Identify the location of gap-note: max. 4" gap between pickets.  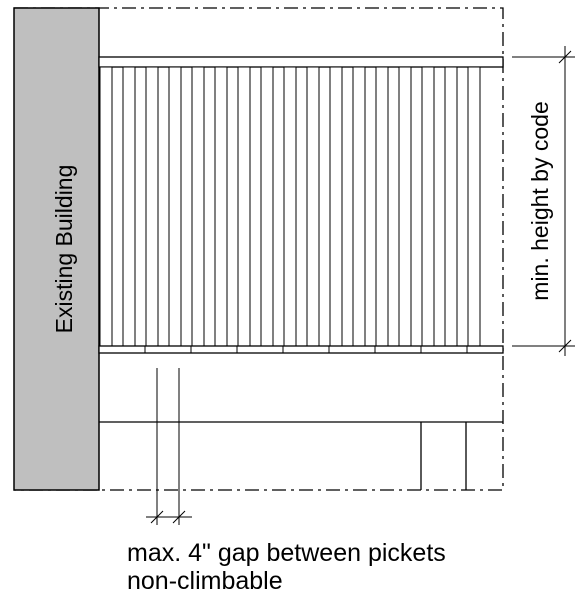
(286, 553).